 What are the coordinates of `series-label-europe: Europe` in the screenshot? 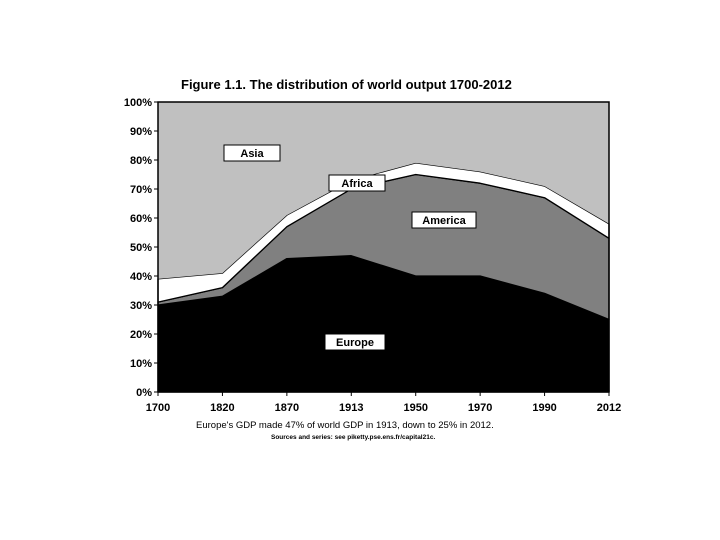 It's located at (355, 342).